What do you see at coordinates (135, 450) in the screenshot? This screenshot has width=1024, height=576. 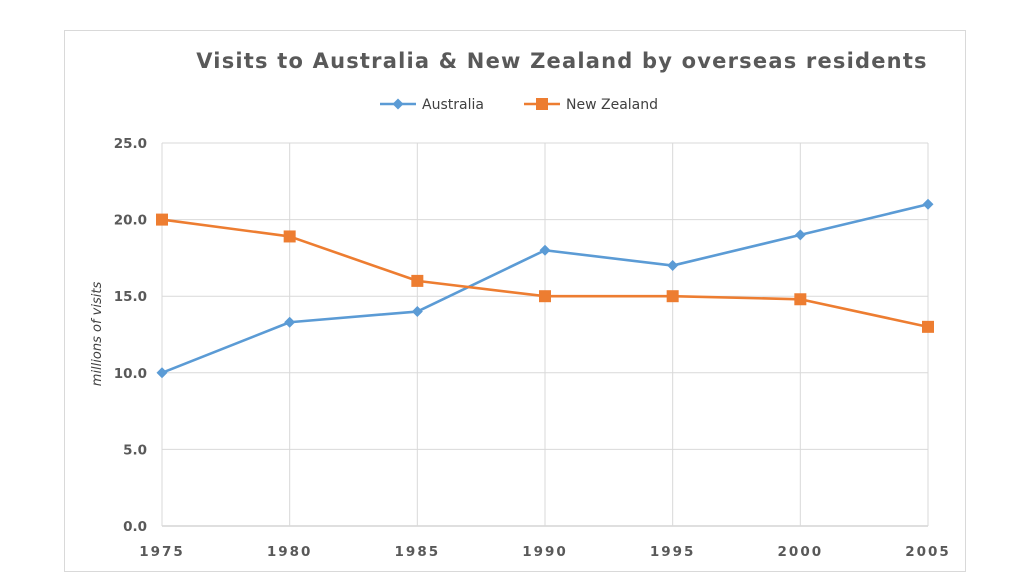 I see `y-tick-label: 5.0` at bounding box center [135, 450].